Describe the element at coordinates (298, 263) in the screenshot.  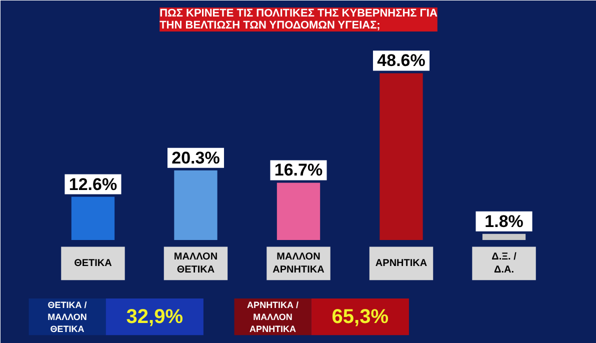
I see `x-tick-label: ΜΑΛΛΟΝ ΑΡΝΗΤΙΚΑ` at that location.